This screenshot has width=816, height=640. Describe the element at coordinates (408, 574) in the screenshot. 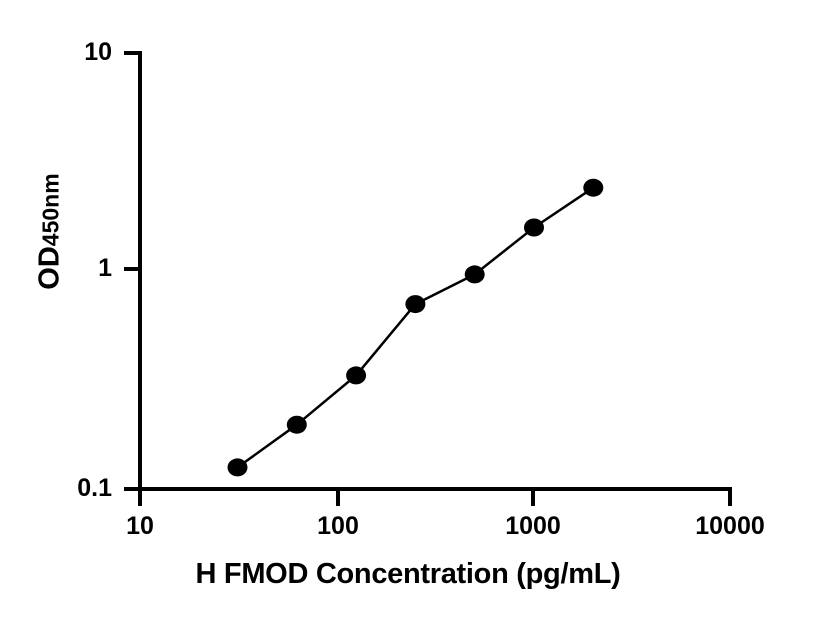

I see `x-axis-title: H FMOD Concentration (pg/mL)` at that location.